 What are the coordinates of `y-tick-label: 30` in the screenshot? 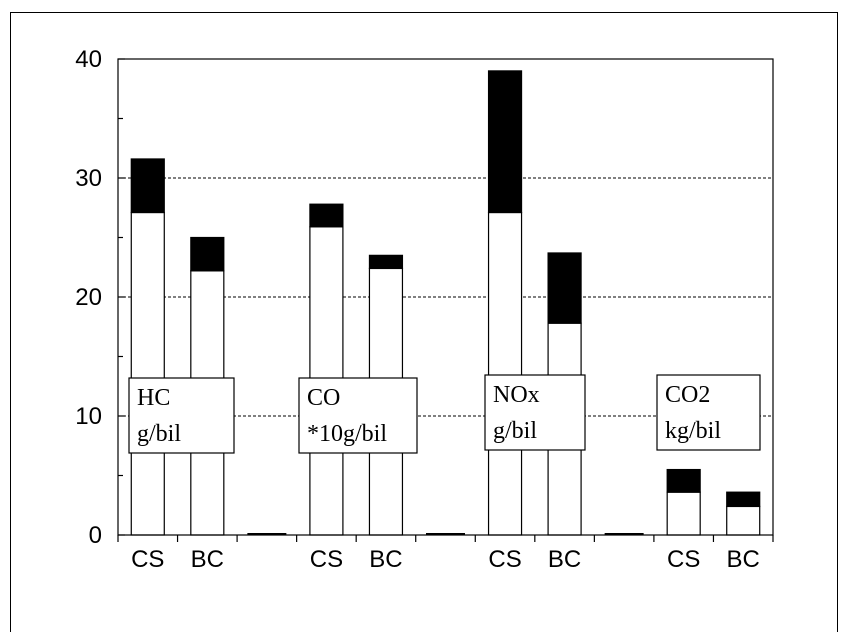 It's located at (88, 178).